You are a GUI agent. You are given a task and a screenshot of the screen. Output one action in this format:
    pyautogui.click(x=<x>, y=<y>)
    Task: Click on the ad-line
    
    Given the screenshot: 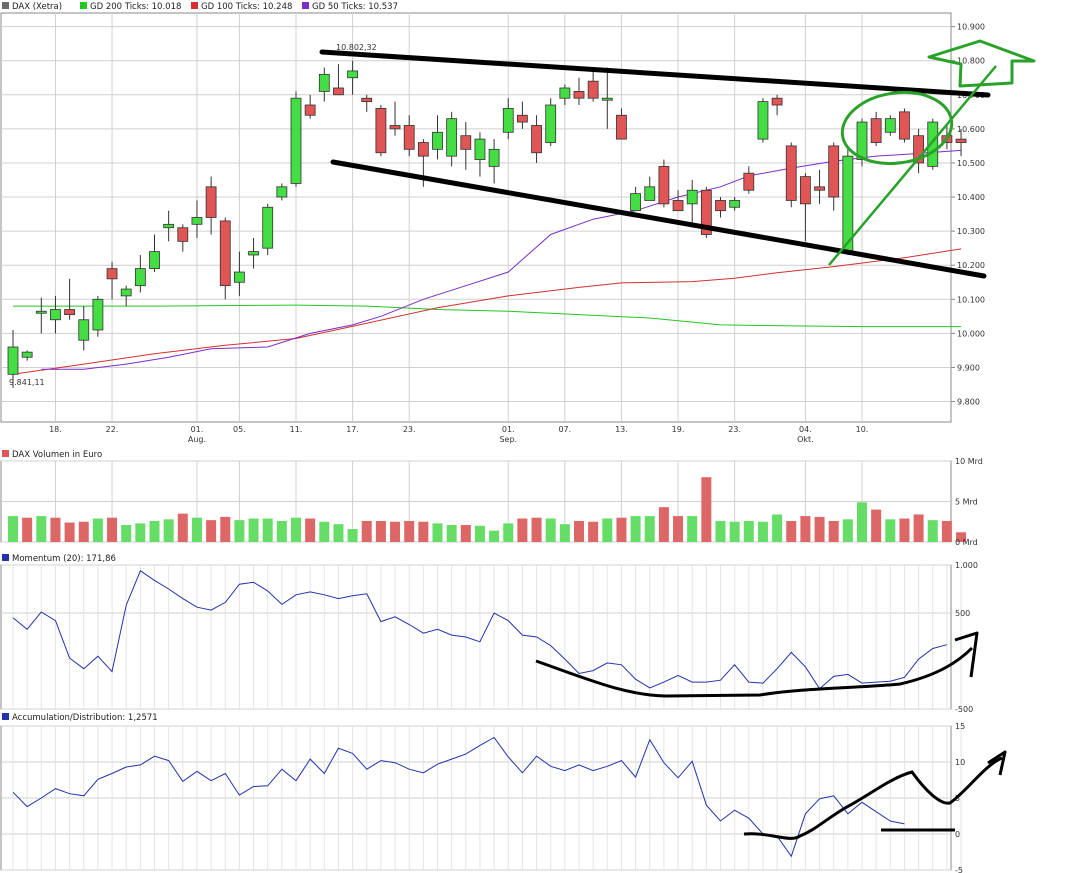 What is the action you would take?
    pyautogui.click(x=458, y=797)
    